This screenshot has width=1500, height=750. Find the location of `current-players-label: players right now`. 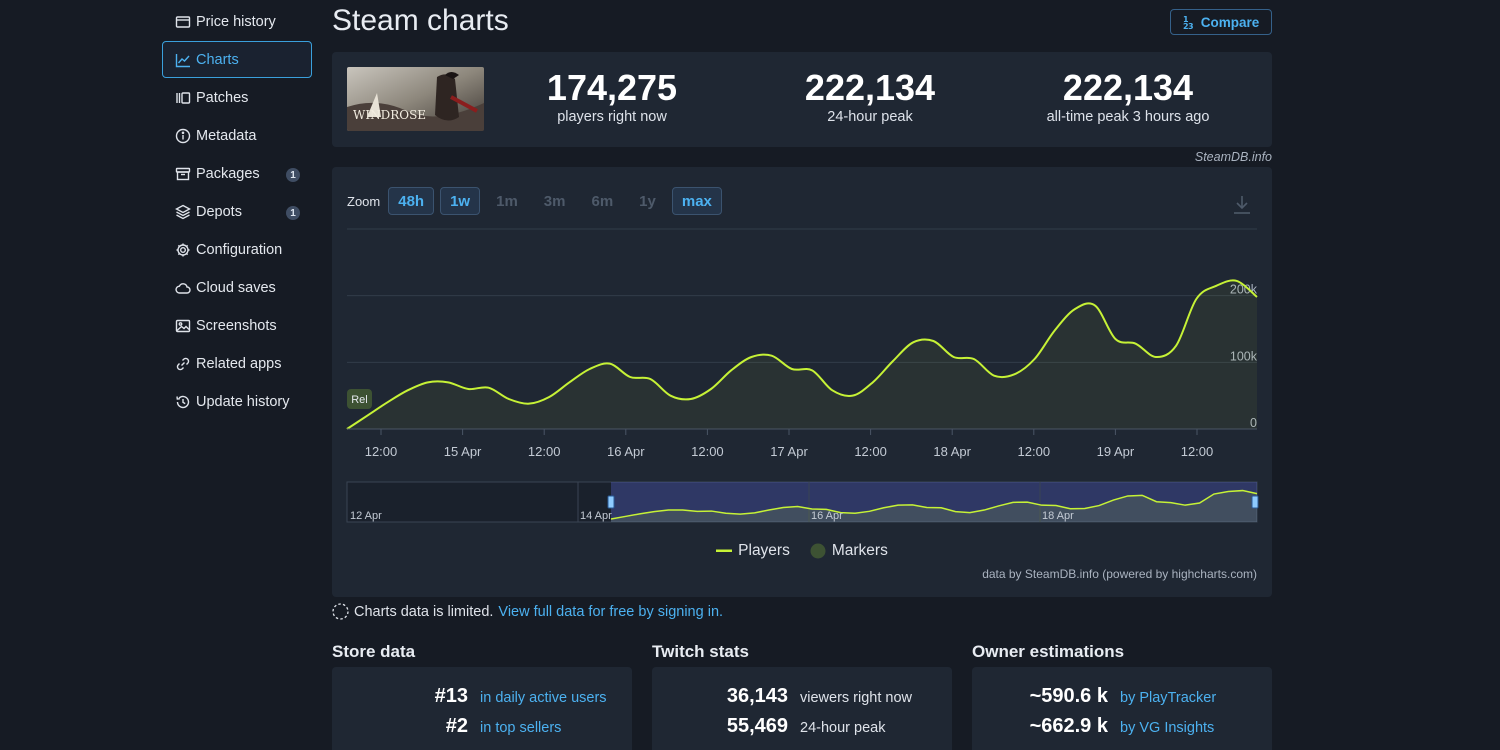

current-players-label: players right now is located at coordinates (612, 117).